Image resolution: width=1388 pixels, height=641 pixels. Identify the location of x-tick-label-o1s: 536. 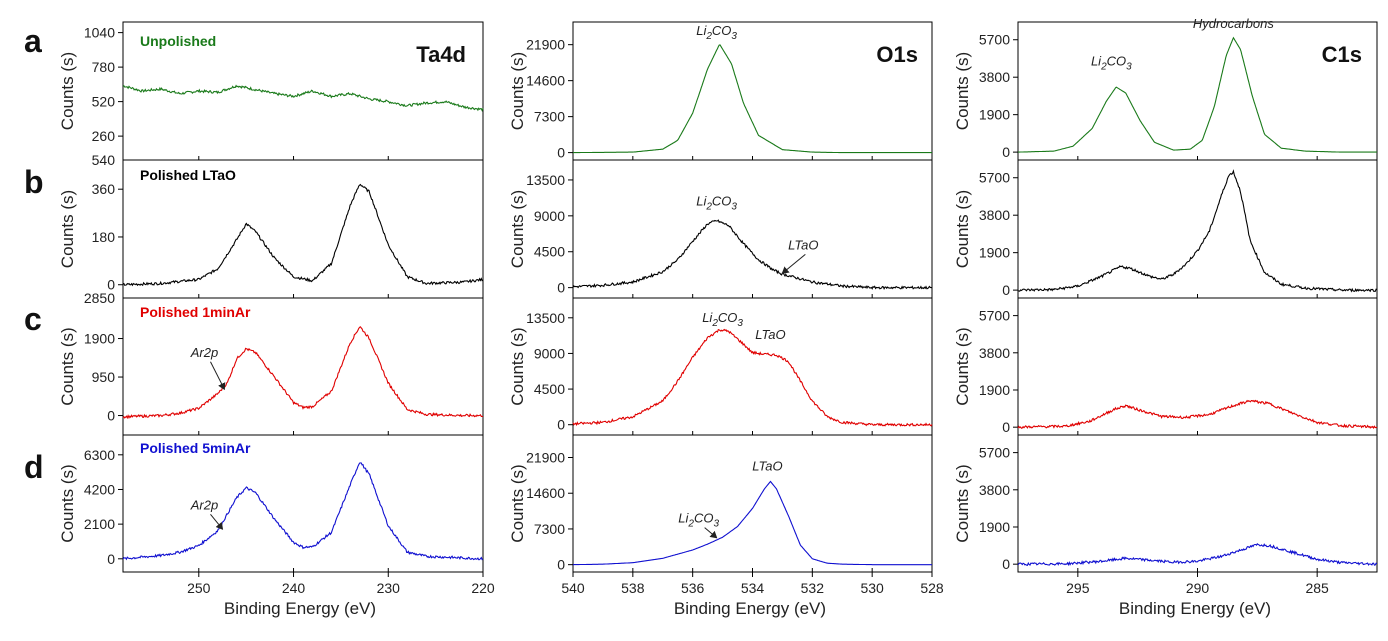
(693, 588).